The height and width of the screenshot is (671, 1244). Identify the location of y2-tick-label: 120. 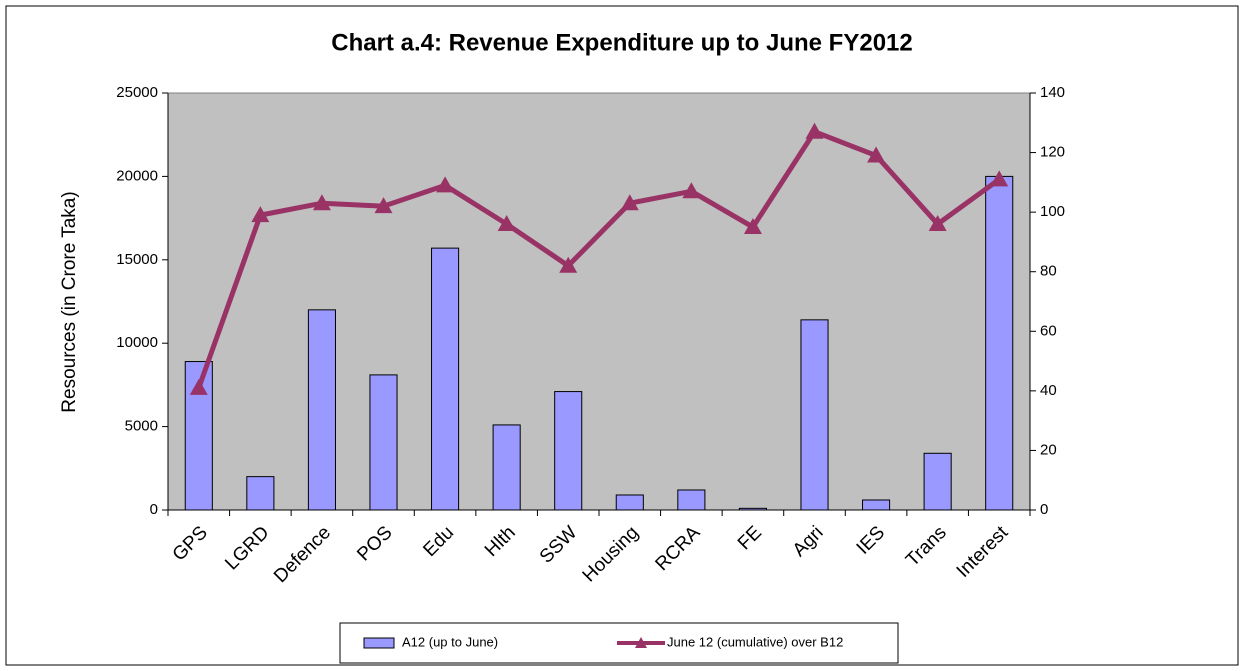
(1052, 152).